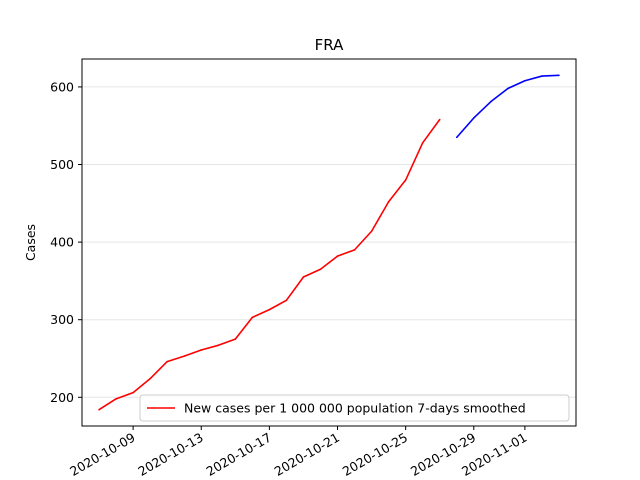 The height and width of the screenshot is (480, 640). Describe the element at coordinates (62, 242) in the screenshot. I see `y-tick-label: 400` at that location.